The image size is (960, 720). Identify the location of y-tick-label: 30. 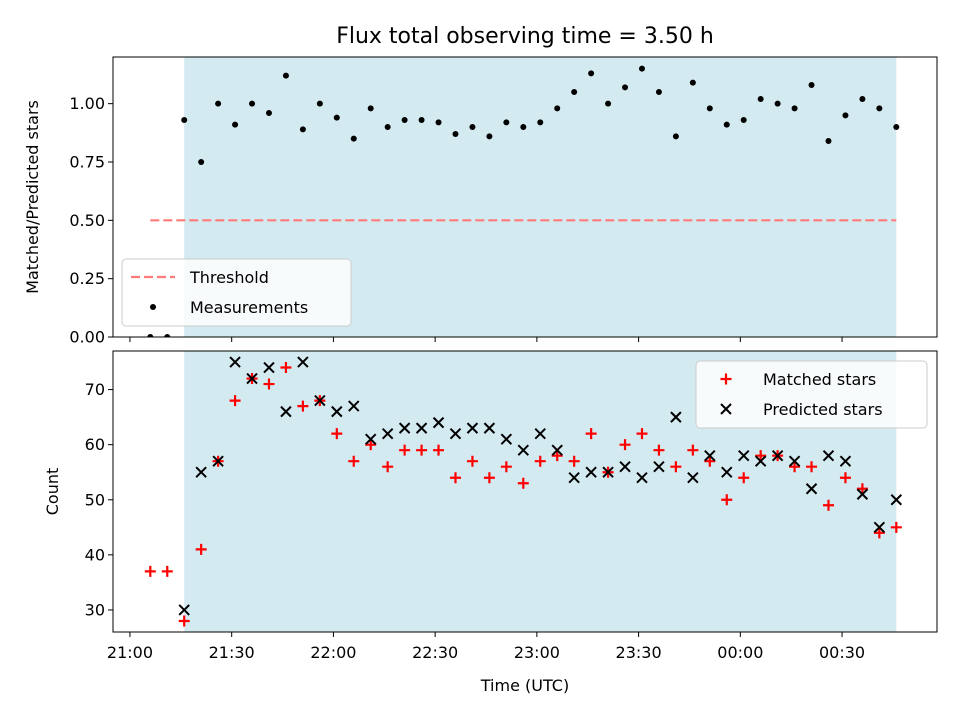
(95, 609).